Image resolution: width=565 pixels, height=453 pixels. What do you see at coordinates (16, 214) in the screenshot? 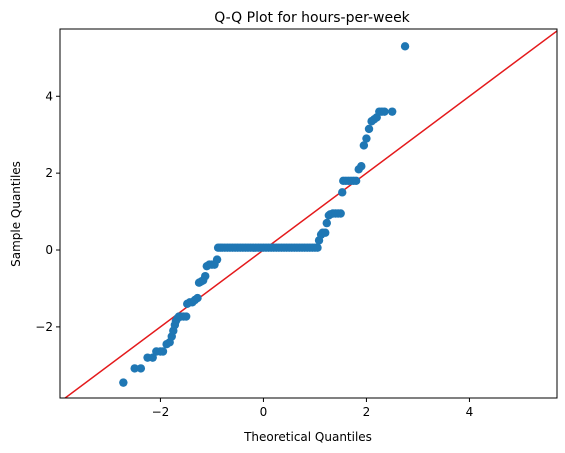
I see `y-axis-label: Sample Quantiles` at bounding box center [16, 214].